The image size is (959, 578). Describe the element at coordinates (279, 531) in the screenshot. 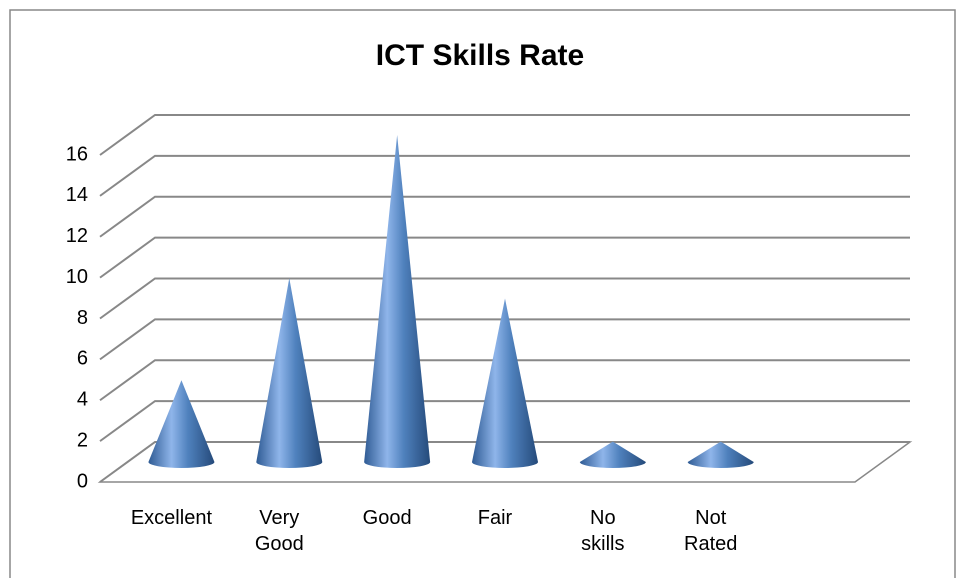

I see `x-tick-label: Very Good` at that location.